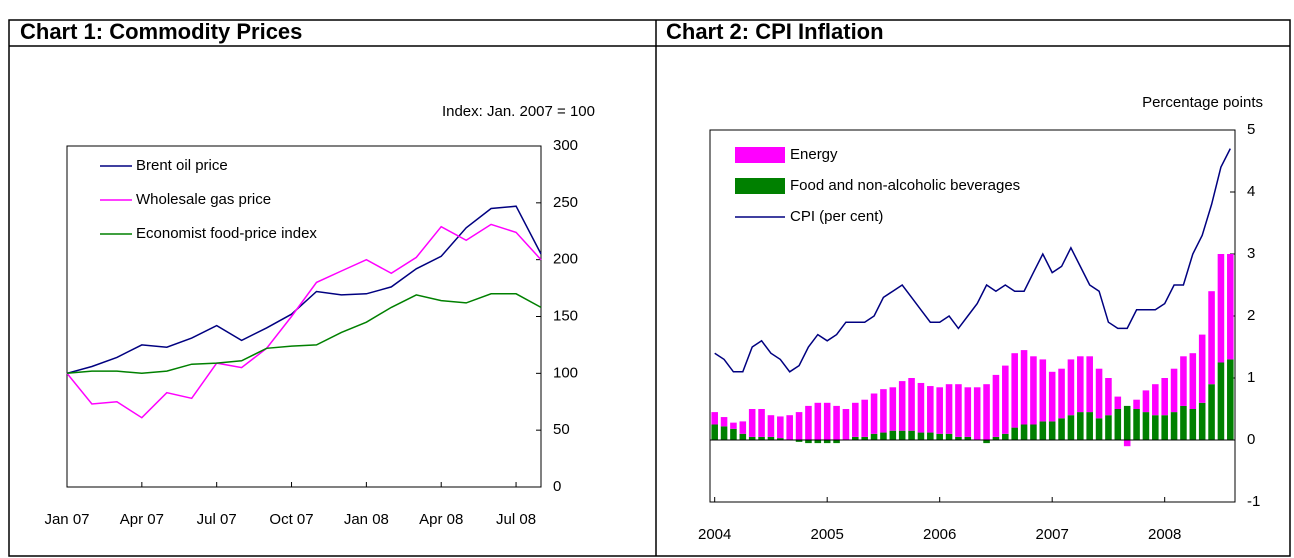  I want to click on x-tick-label: 2007, so click(1052, 534).